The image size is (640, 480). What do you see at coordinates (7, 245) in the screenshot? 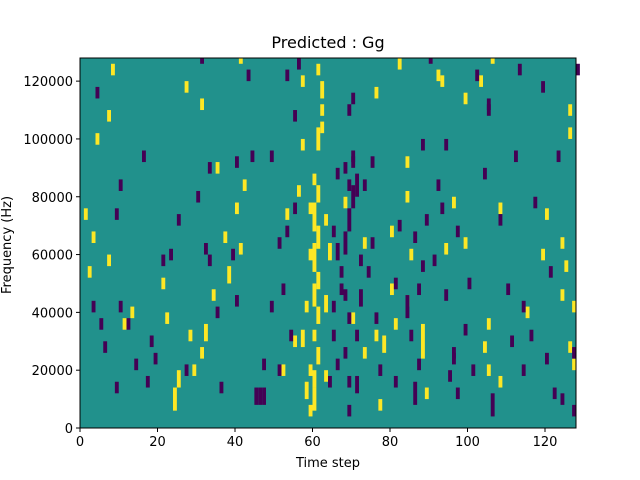
I see `y-axis-label: Frequency (Hz)` at bounding box center [7, 245].